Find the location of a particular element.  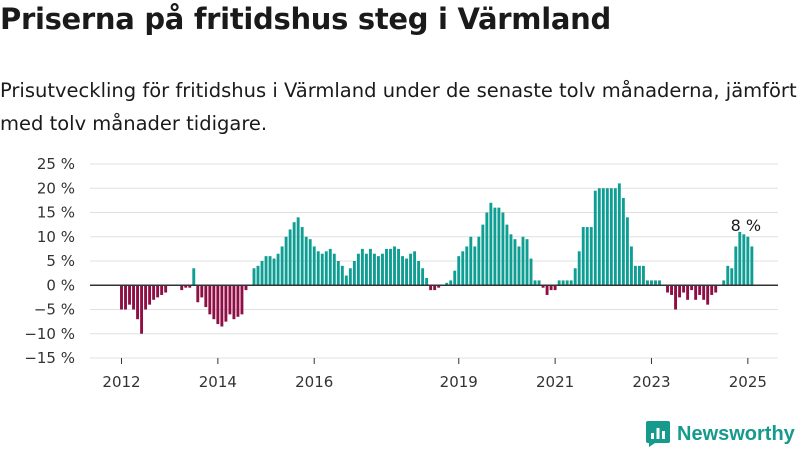

brand-logo: Newsworthy is located at coordinates (720, 434).